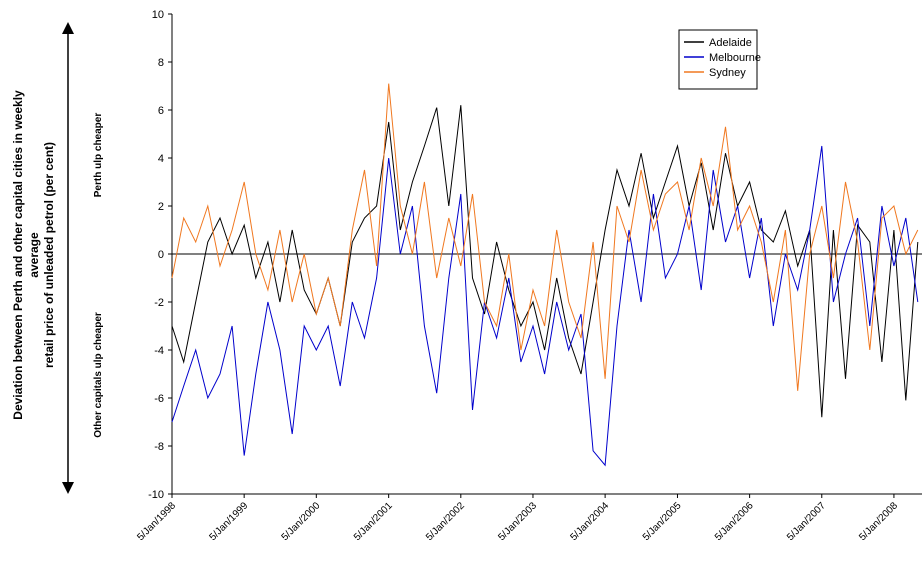 This screenshot has height=567, width=923. Describe the element at coordinates (159, 399) in the screenshot. I see `y-tick-label: -6` at that location.